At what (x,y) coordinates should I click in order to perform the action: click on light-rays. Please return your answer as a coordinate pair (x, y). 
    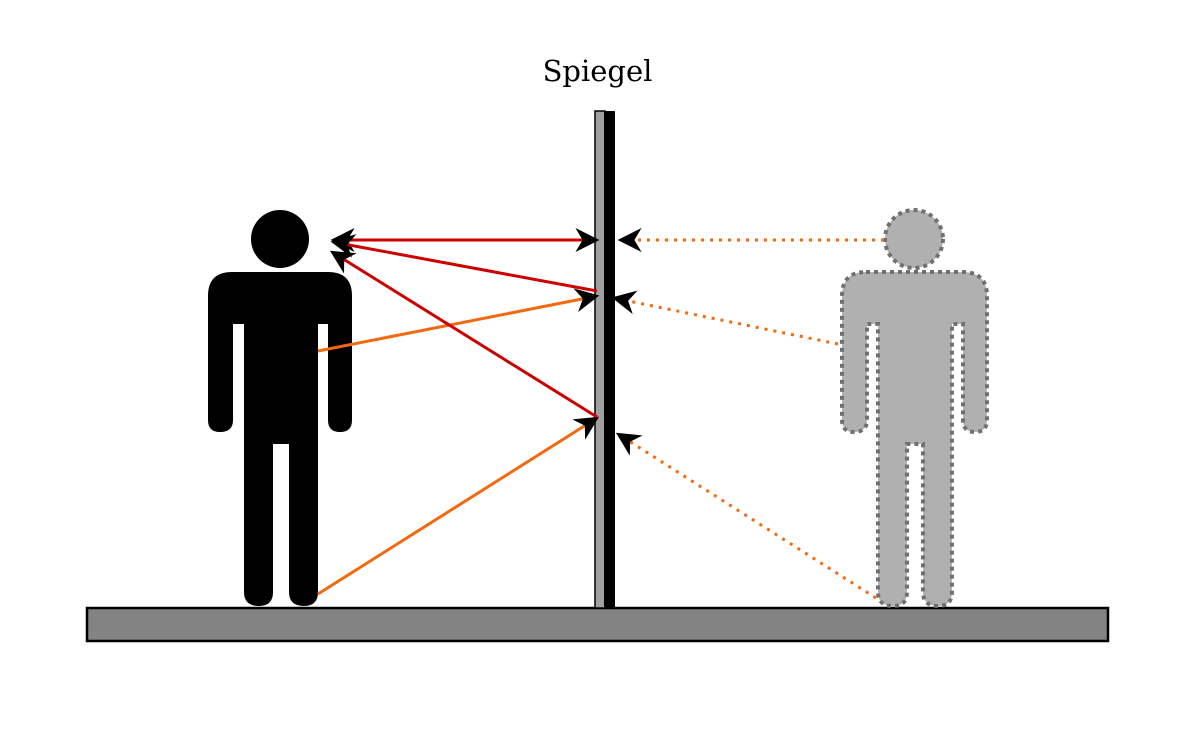
    Looking at the image, I should click on (458, 412).